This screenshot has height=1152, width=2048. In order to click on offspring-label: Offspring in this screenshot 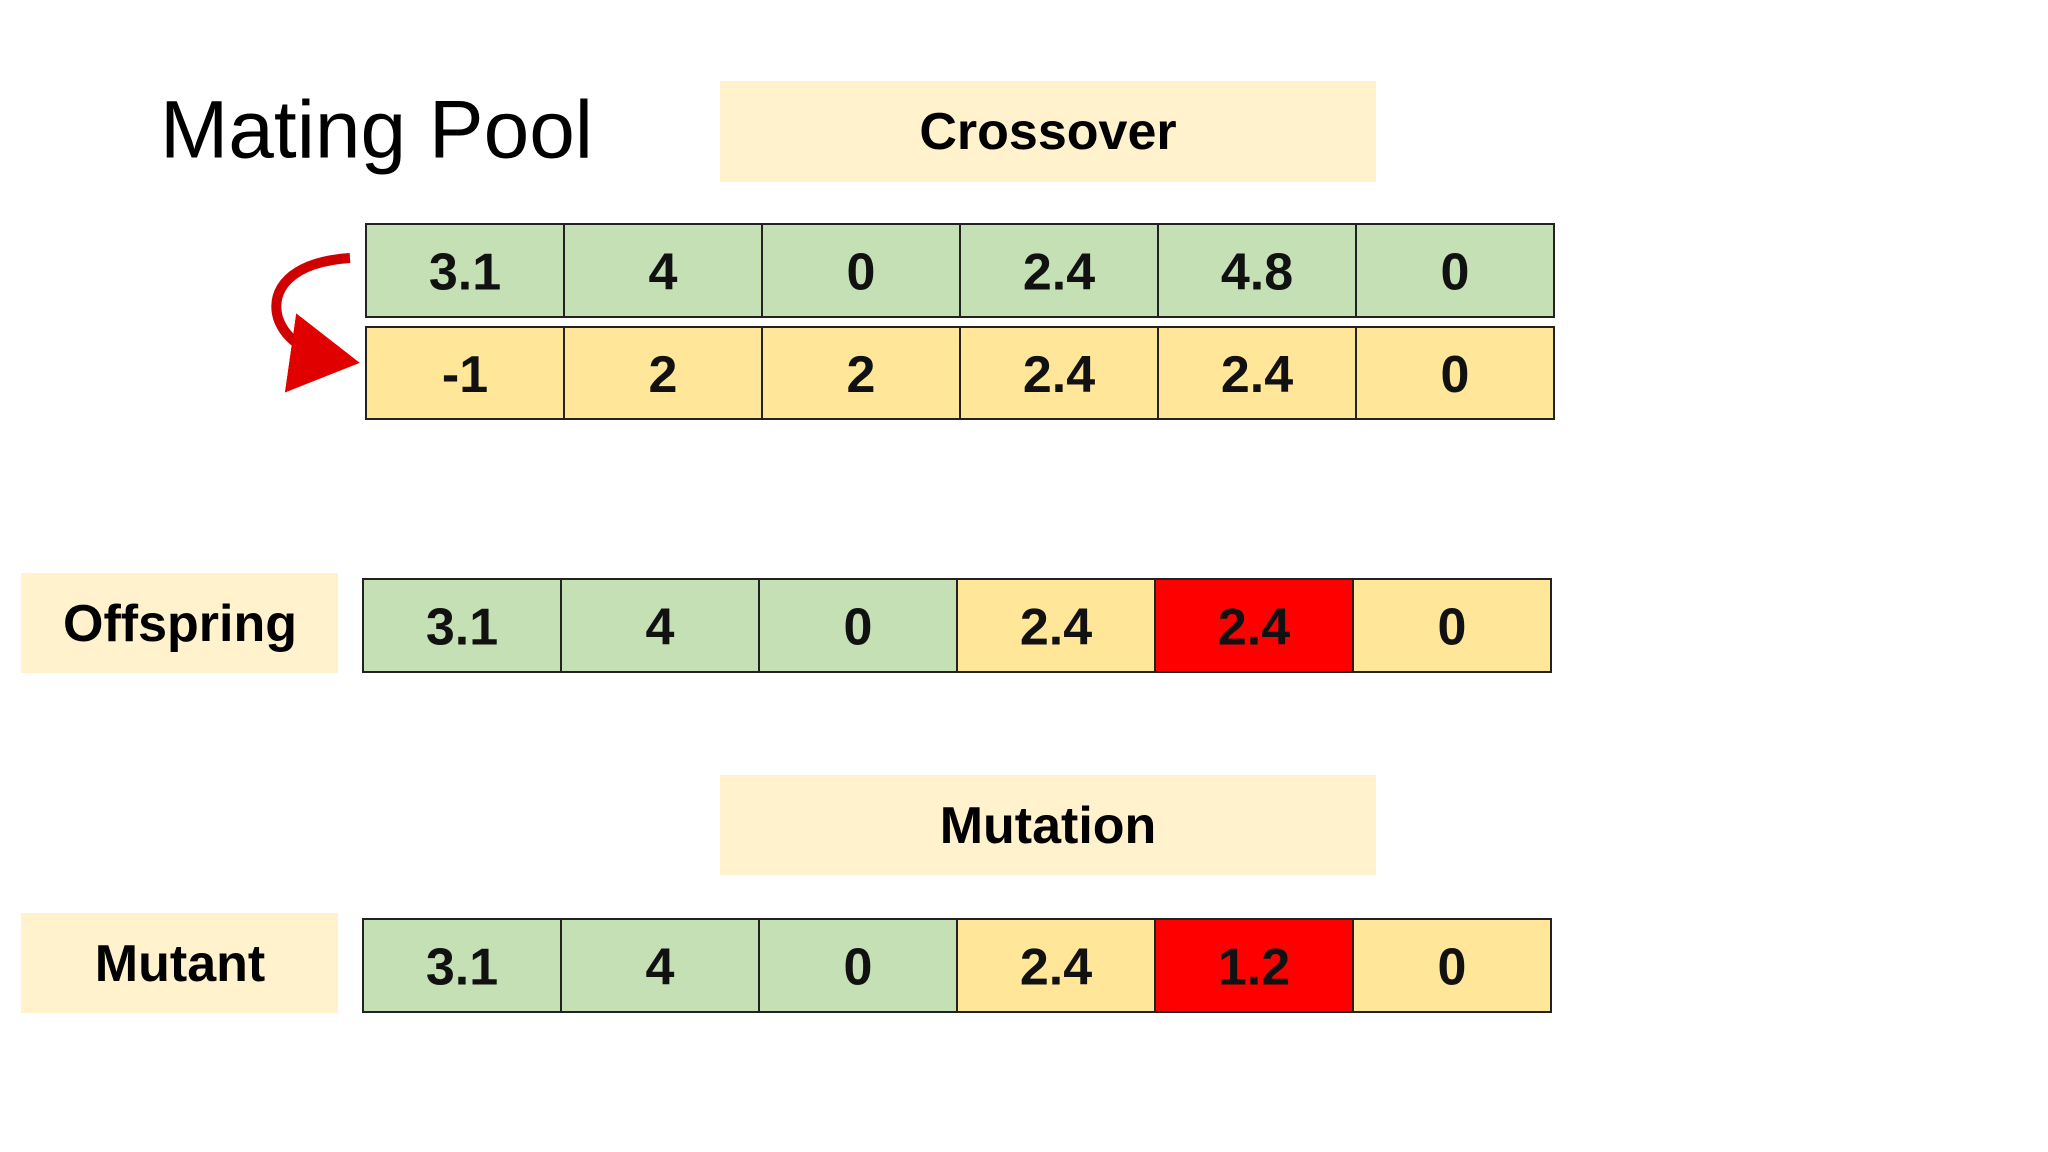, I will do `click(180, 624)`.